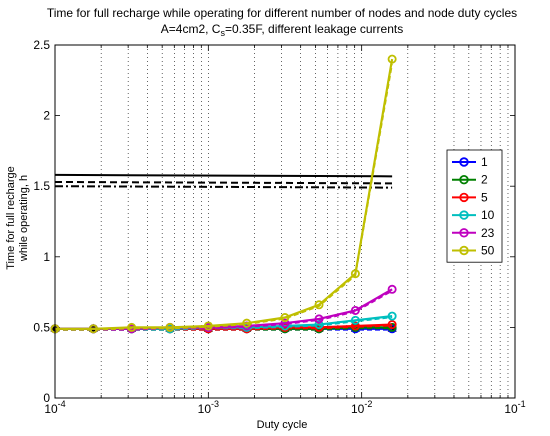  What do you see at coordinates (488, 251) in the screenshot?
I see `legend-label: 50` at bounding box center [488, 251].